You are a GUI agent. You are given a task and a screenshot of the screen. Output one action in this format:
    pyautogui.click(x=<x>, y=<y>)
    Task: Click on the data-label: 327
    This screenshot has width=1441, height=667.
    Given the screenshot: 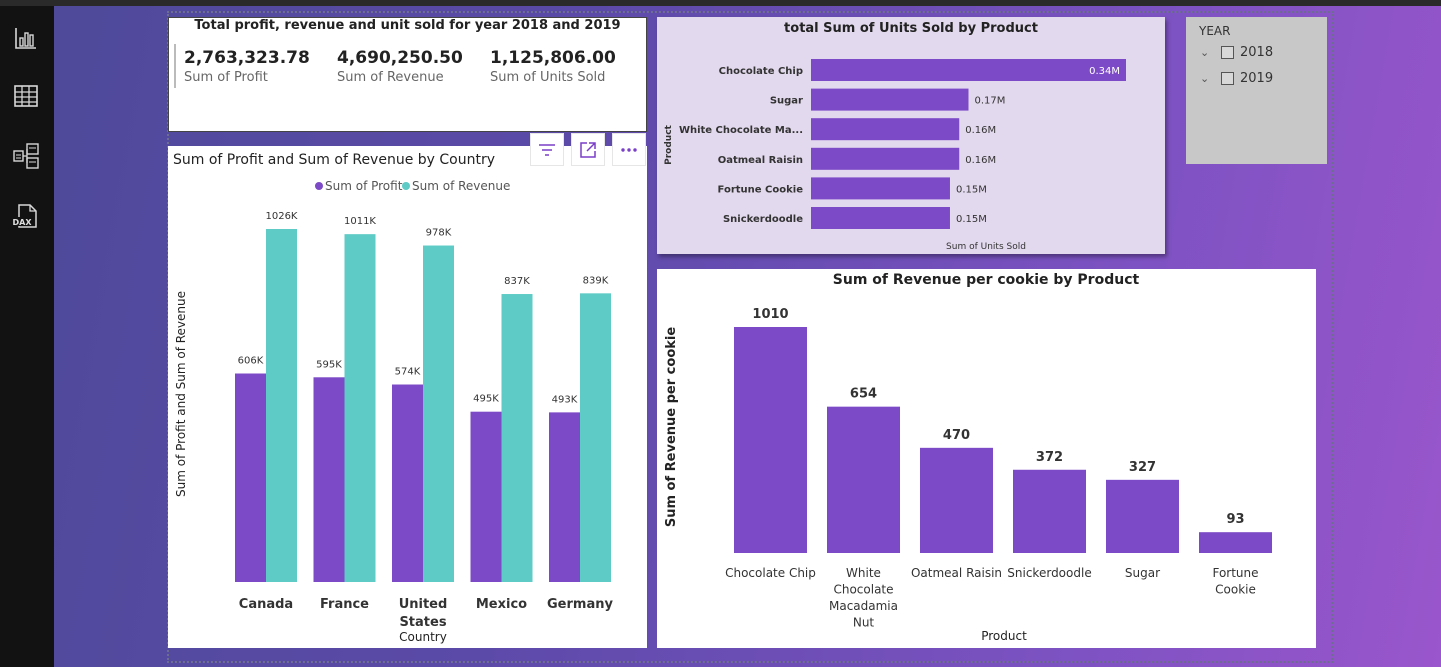 What is the action you would take?
    pyautogui.click(x=1142, y=467)
    